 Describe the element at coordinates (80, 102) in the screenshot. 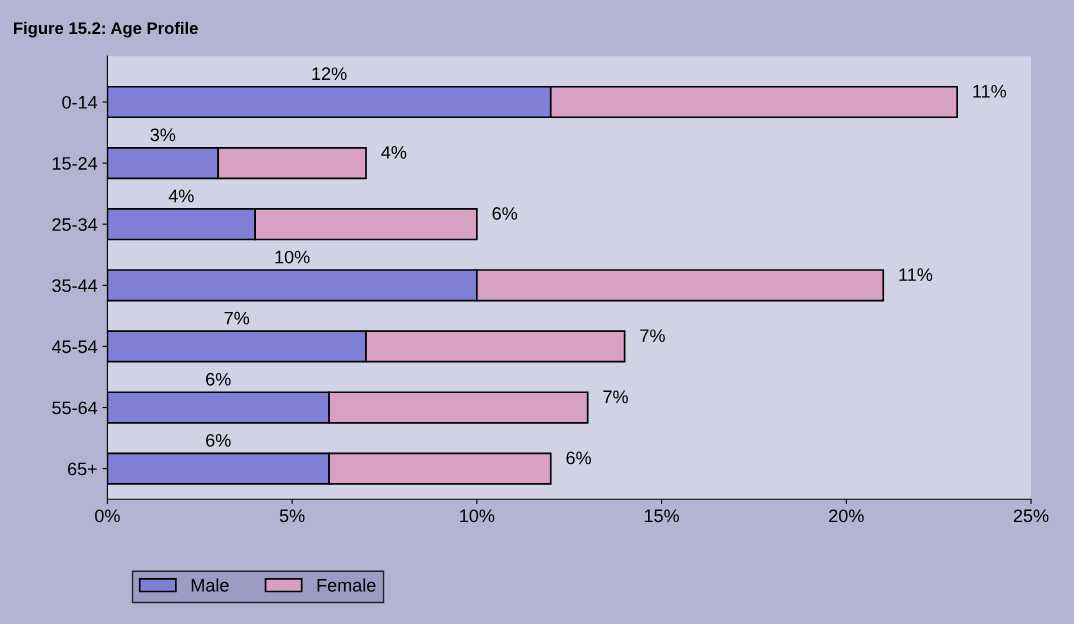

I see `y-tick-label: 0-14` at that location.